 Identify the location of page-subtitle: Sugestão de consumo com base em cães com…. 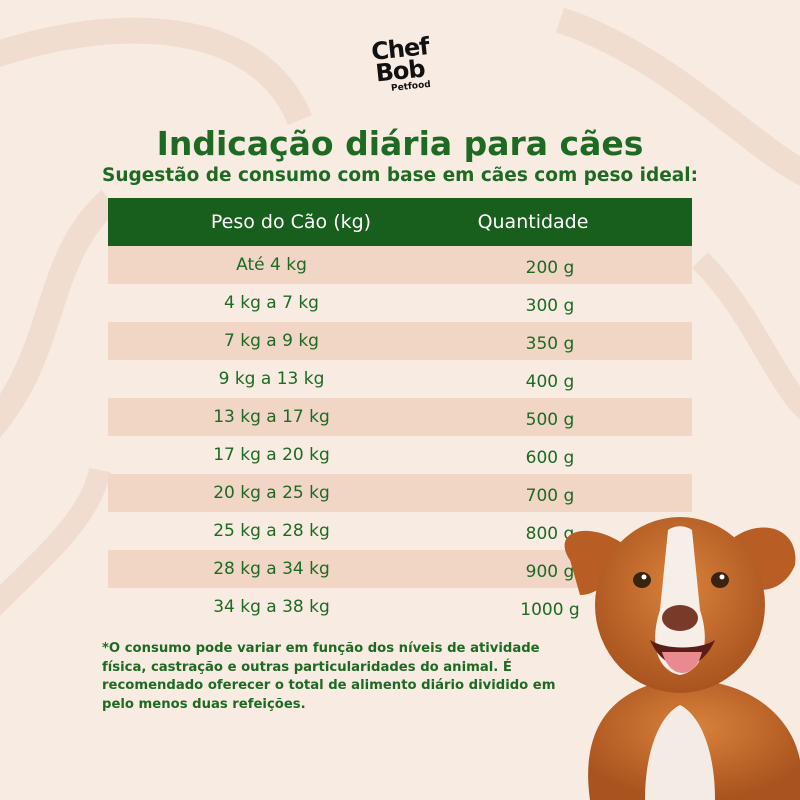
(400, 175).